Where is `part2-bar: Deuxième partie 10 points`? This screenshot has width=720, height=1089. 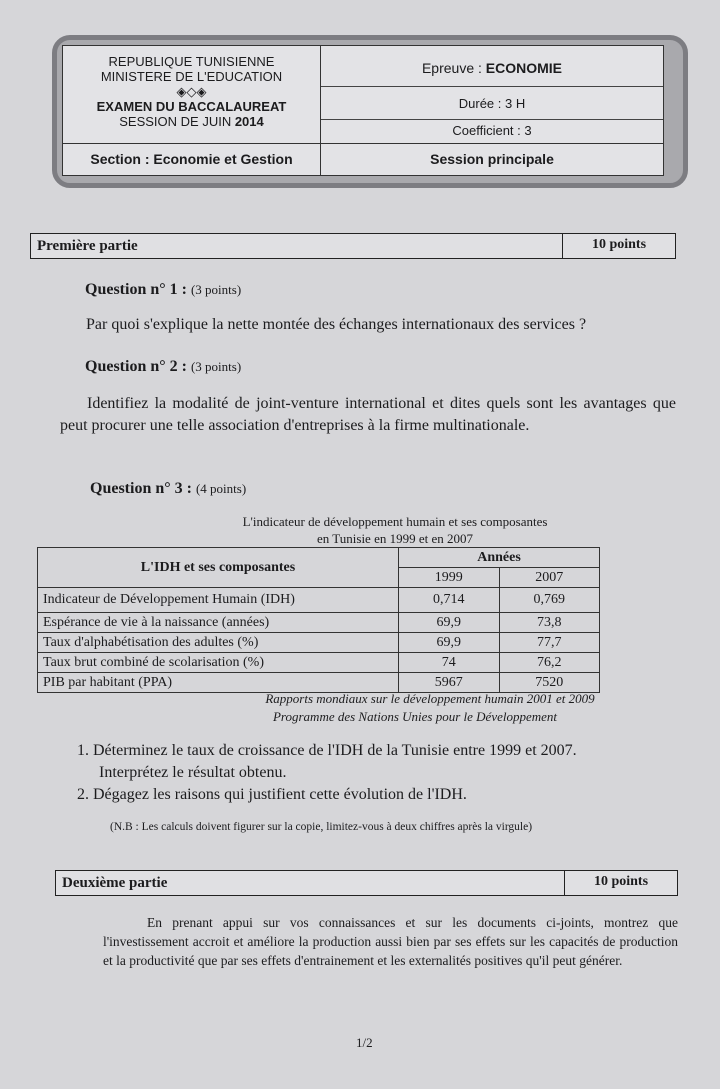 part2-bar: Deuxième partie 10 points is located at coordinates (366, 883).